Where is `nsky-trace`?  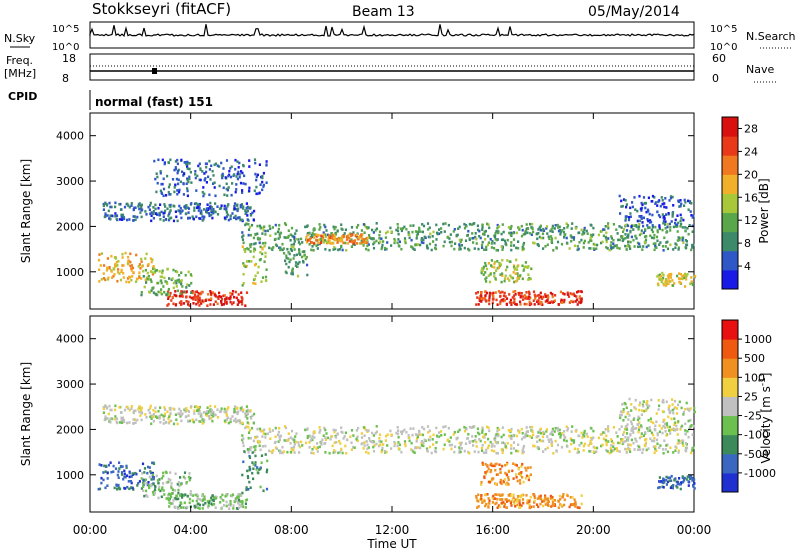
nsky-trace is located at coordinates (392, 30).